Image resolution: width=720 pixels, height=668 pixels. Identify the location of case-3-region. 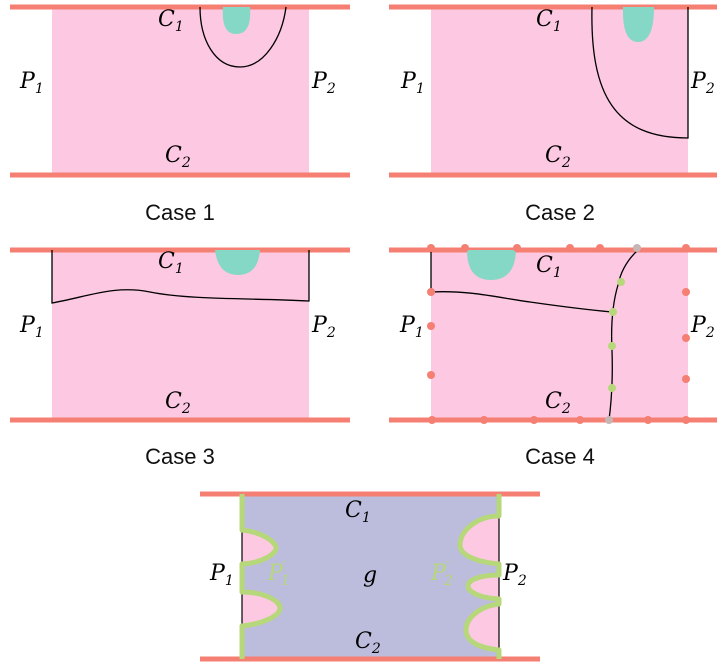
(180, 335).